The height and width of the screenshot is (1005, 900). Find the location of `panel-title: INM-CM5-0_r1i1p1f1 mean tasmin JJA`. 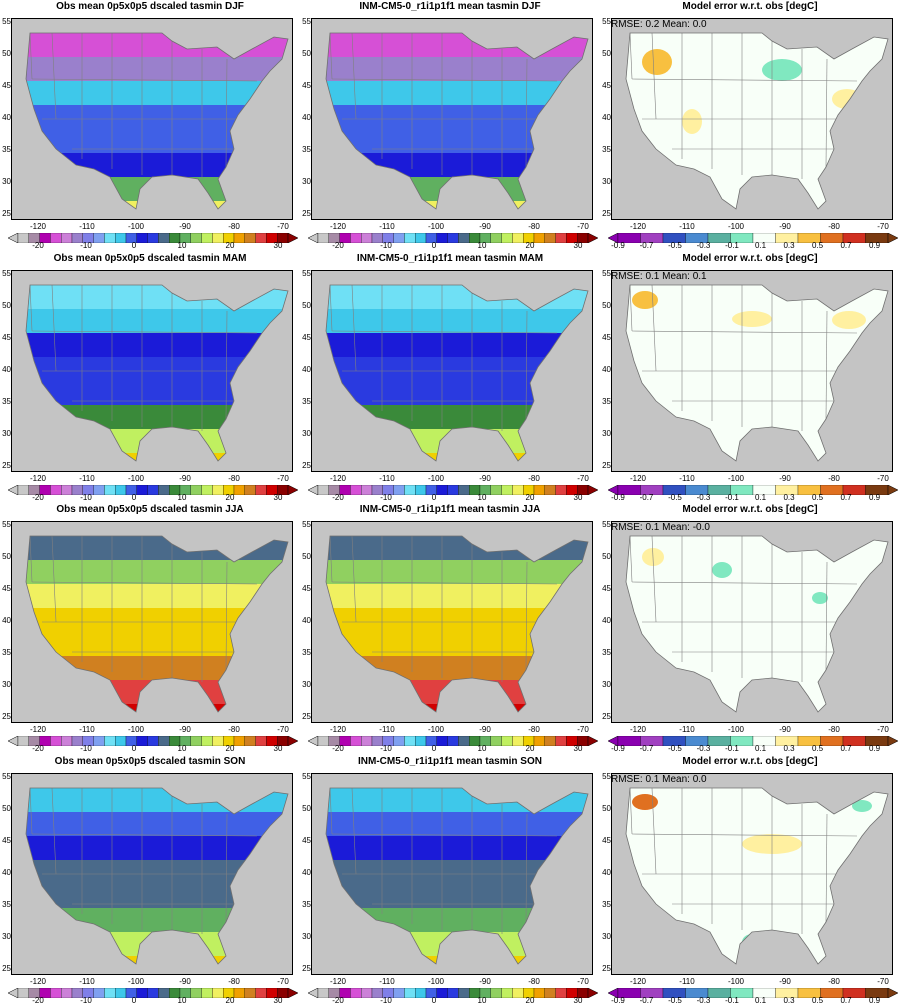

panel-title: INM-CM5-0_r1i1p1f1 mean tasmin JJA is located at coordinates (450, 509).